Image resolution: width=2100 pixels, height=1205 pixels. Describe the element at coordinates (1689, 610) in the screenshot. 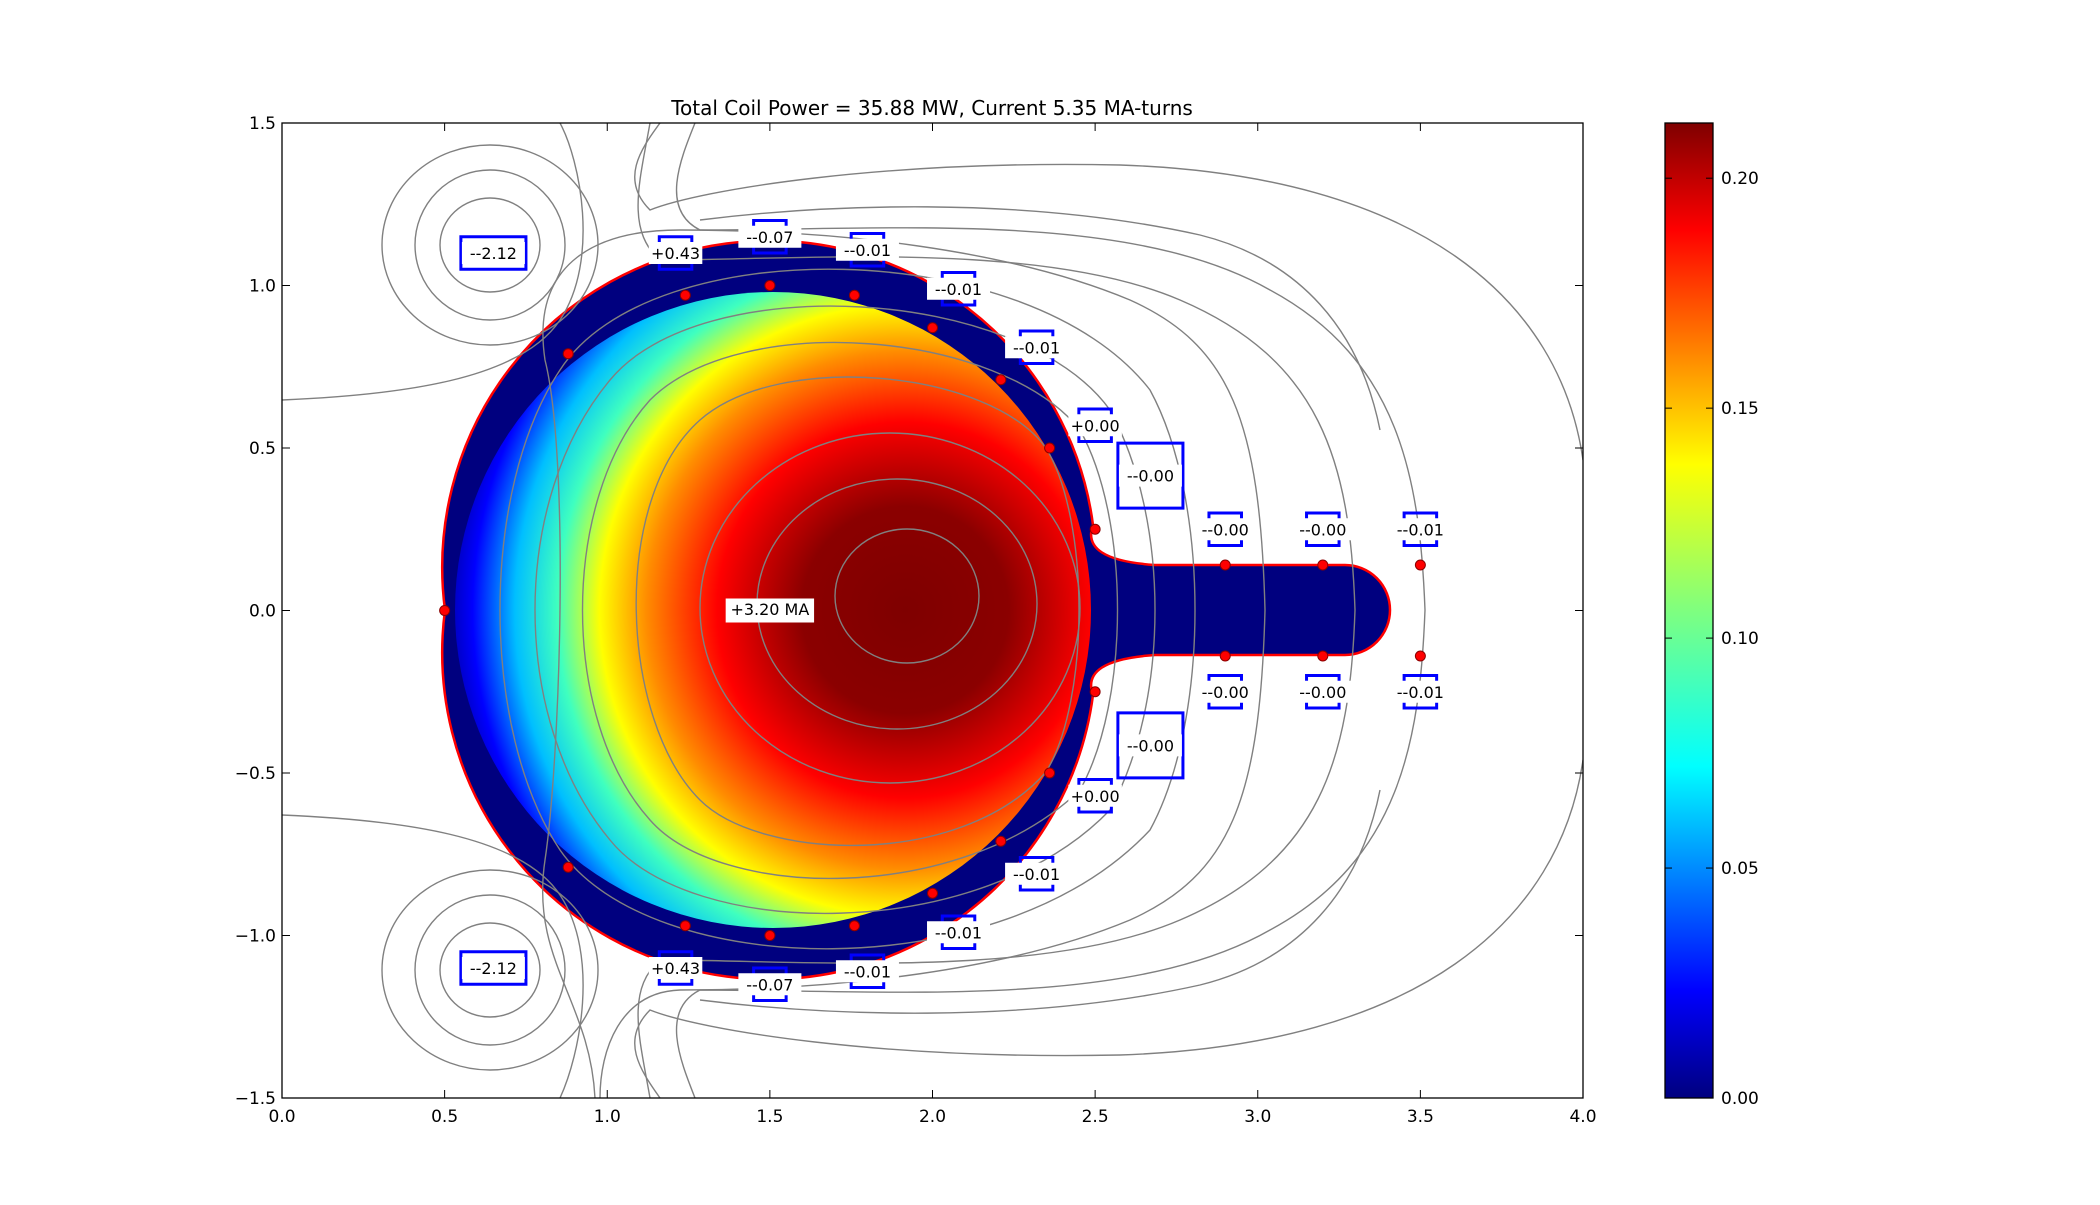

I see `colorbar-frame` at that location.